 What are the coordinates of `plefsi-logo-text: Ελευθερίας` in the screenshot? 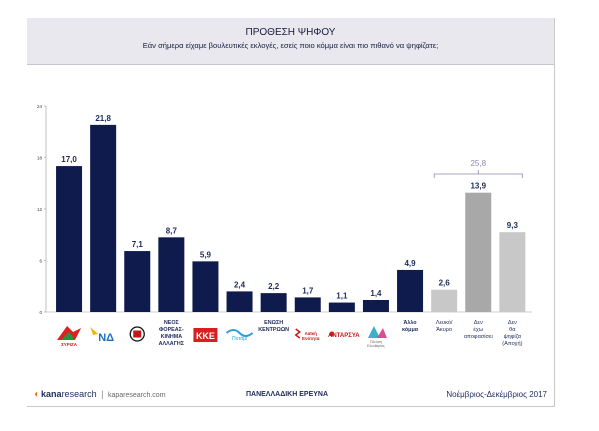 It's located at (376, 346).